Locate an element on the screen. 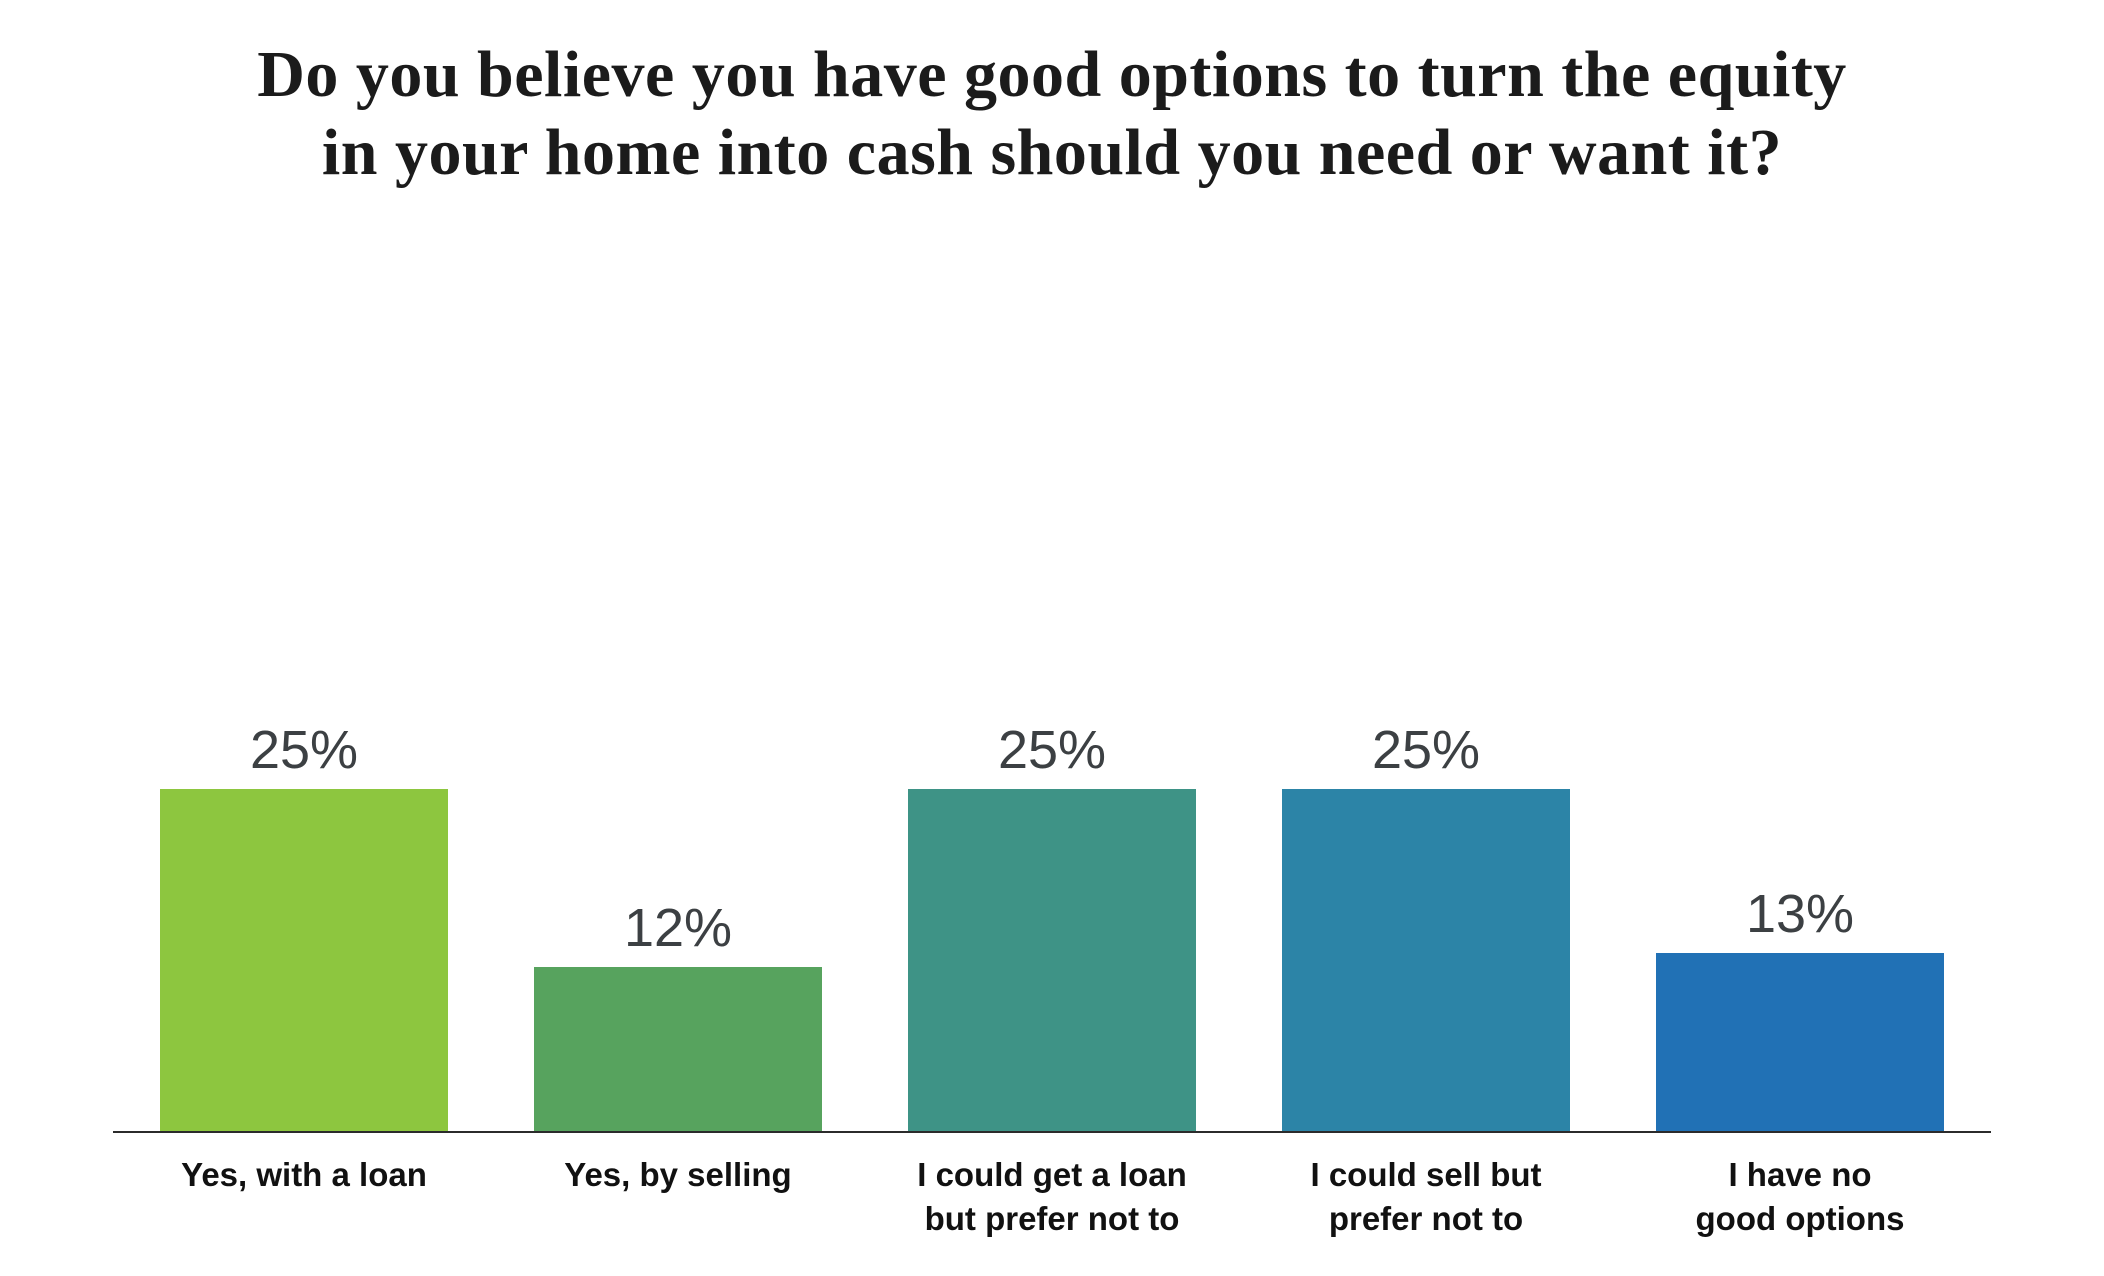 This screenshot has height=1276, width=2104. category-label: I have no good options is located at coordinates (1800, 1196).